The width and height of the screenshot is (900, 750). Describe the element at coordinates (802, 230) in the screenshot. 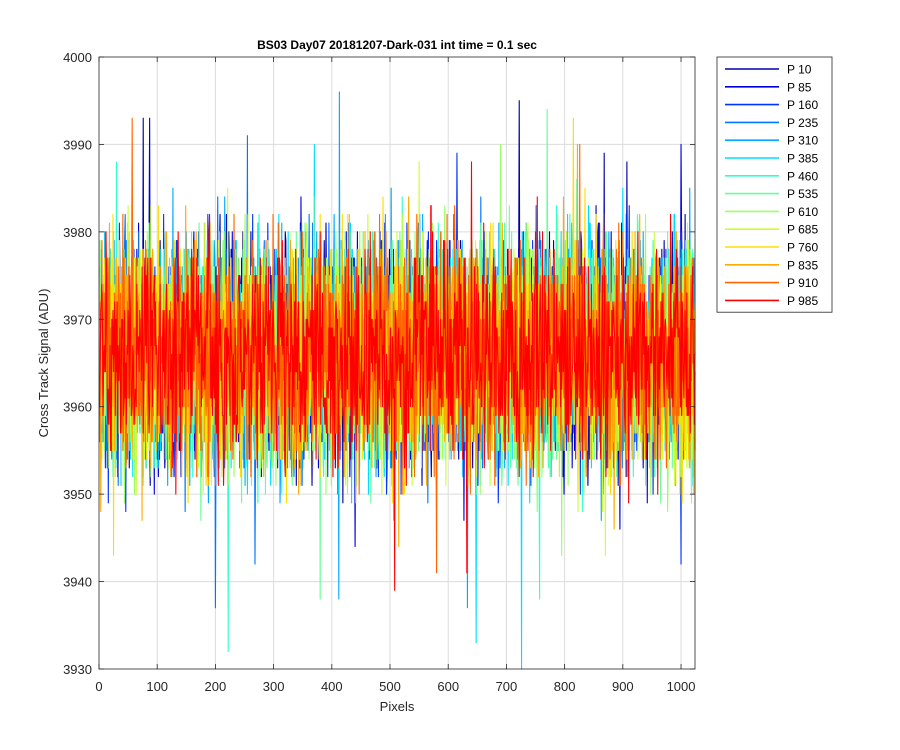

I see `legend-label: P 685` at that location.